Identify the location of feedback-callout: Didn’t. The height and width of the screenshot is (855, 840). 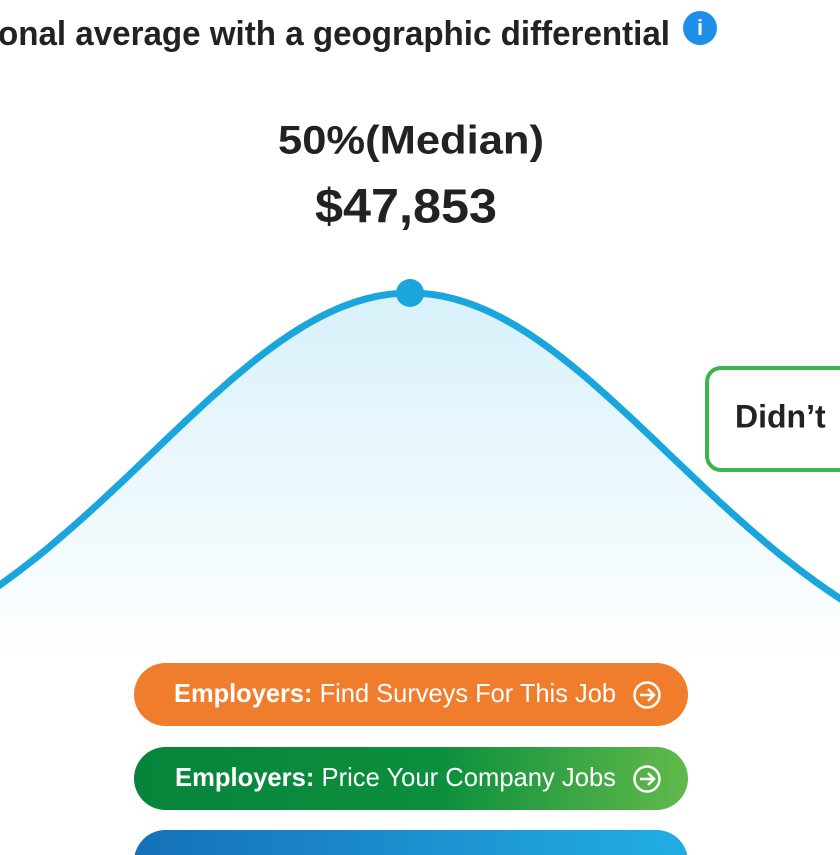
(772, 419).